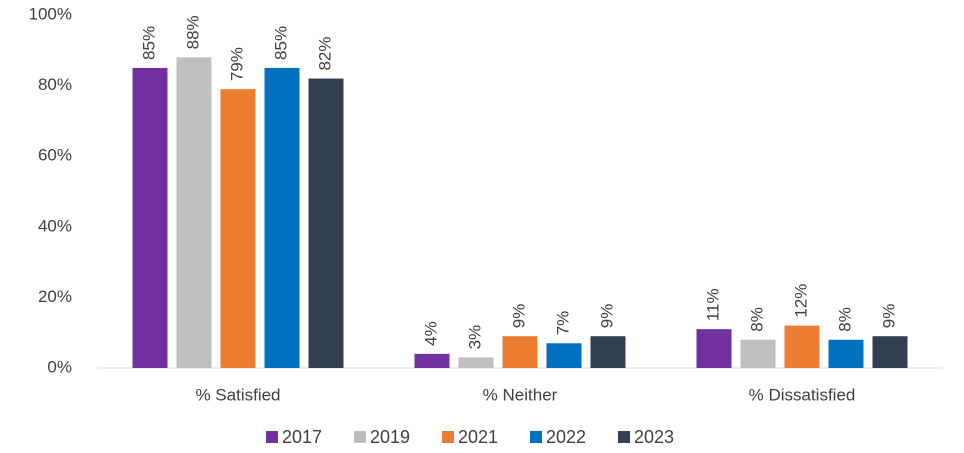 This screenshot has height=453, width=964. I want to click on data-label: 12%, so click(800, 301).